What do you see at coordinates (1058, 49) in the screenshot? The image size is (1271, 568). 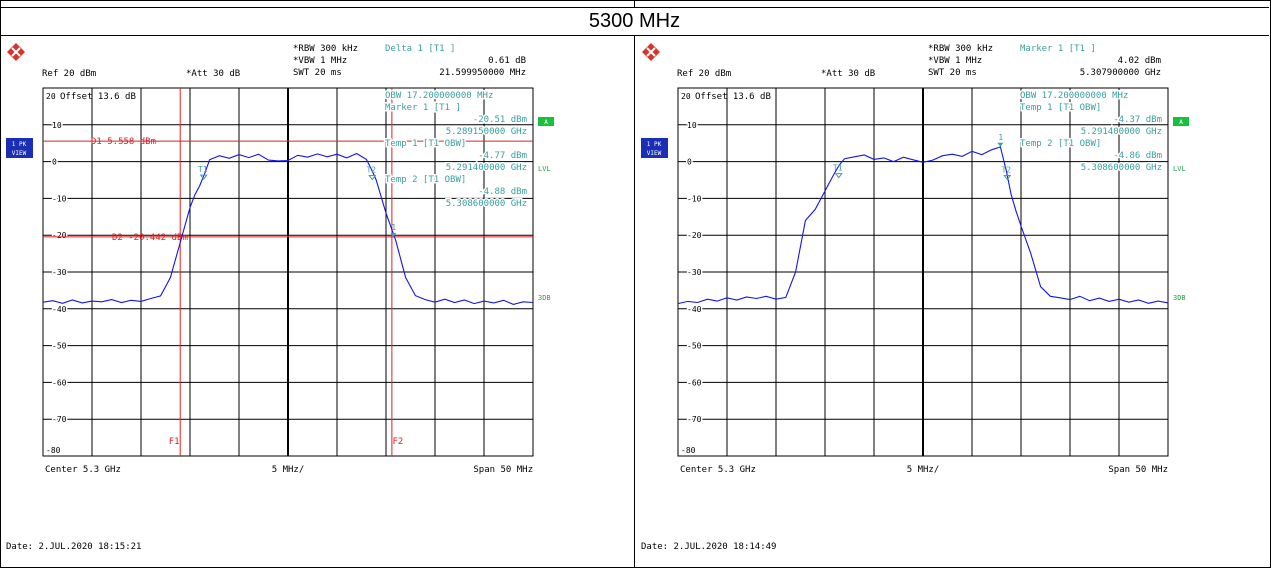 I see `marker-title: Marker 1 [T1 ]` at bounding box center [1058, 49].